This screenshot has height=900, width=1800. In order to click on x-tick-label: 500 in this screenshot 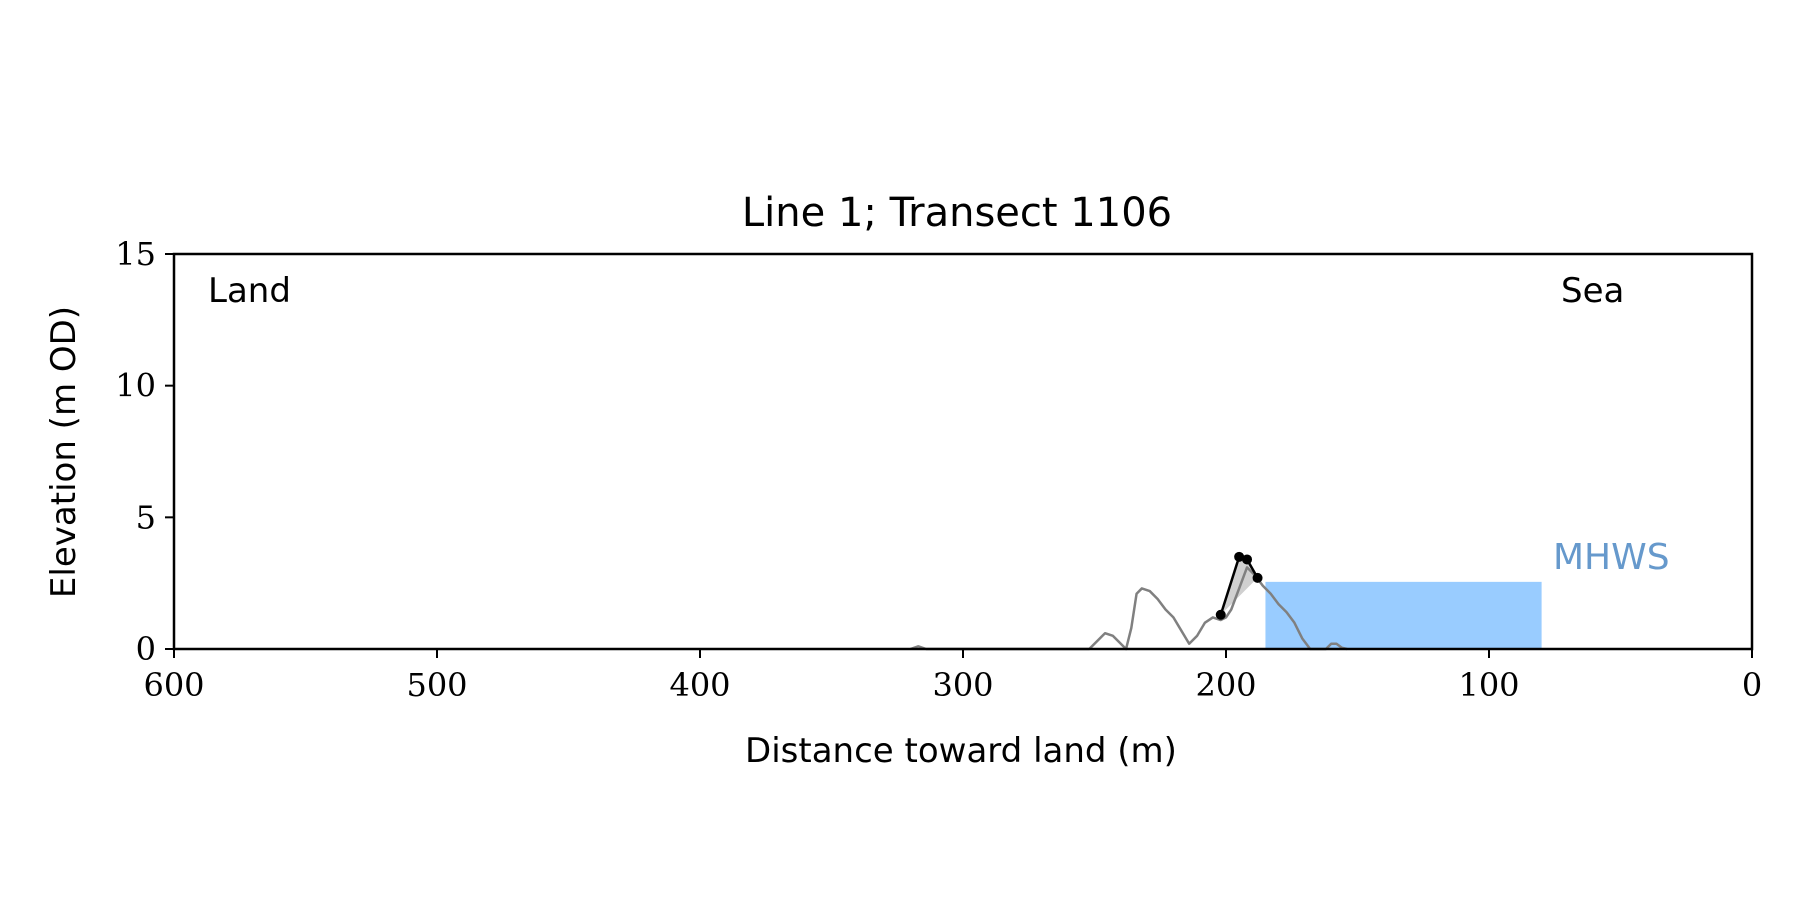, I will do `click(436, 685)`.